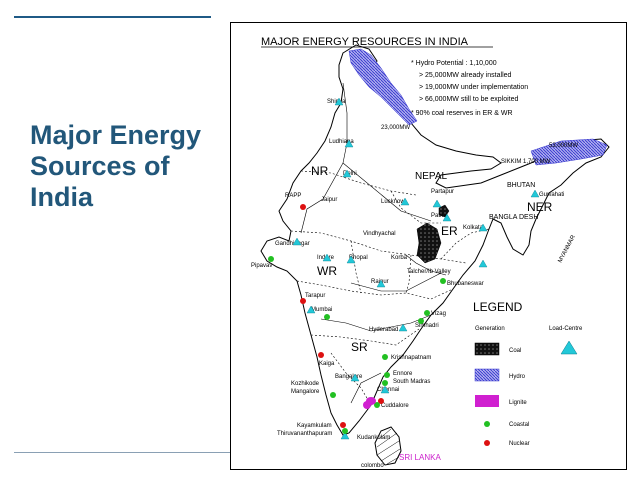 The width and height of the screenshot is (638, 479). I want to click on place-label: Bhopal, so click(358, 258).